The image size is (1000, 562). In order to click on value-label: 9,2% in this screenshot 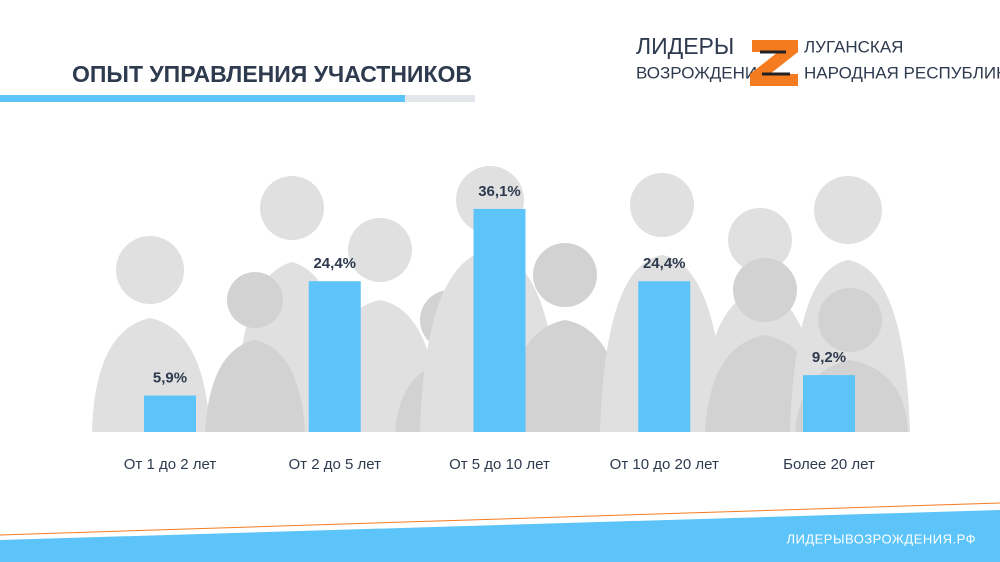, I will do `click(829, 357)`.